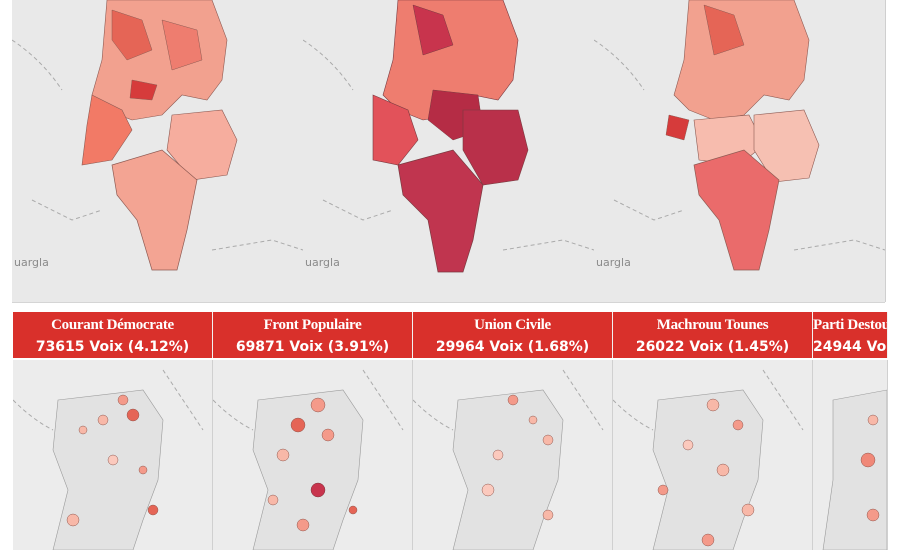  I want to click on party-votes: 69871 Voix (3.91%), so click(312, 347).